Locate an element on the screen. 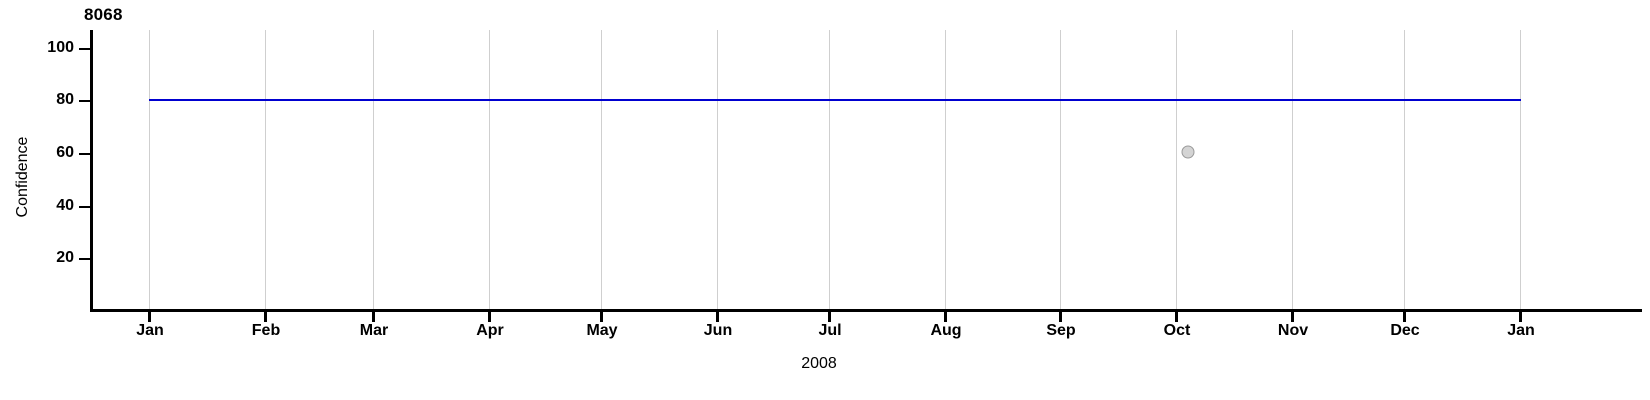 The height and width of the screenshot is (400, 1650). x-tick-label-9: Oct is located at coordinates (1177, 330).